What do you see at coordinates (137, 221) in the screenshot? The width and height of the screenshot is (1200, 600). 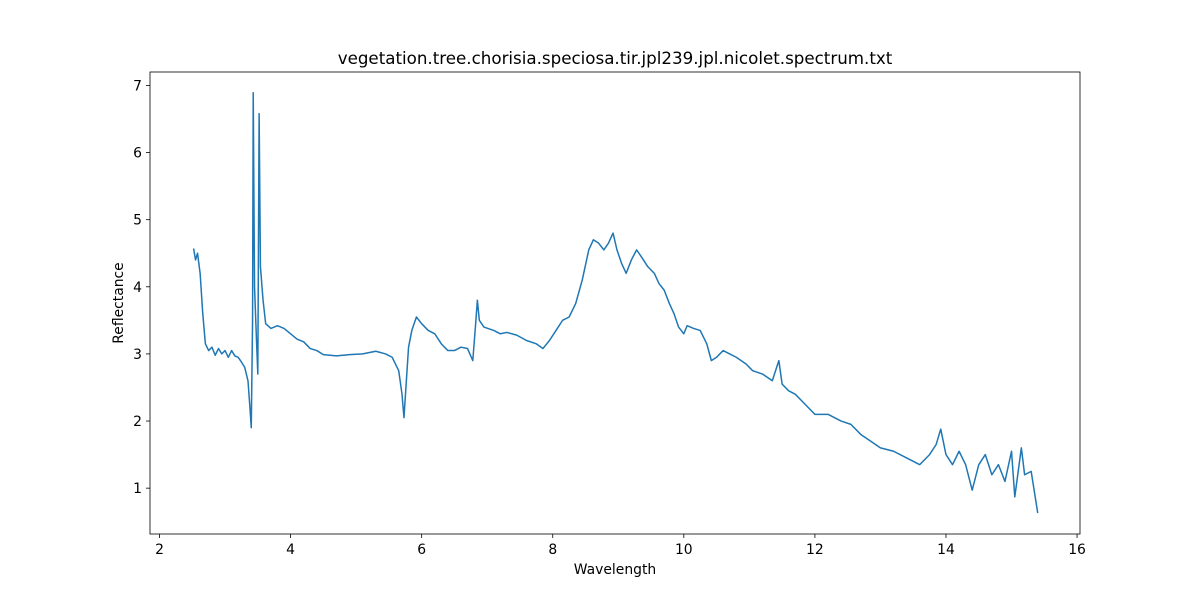 I see `y-tick-label: 5` at bounding box center [137, 221].